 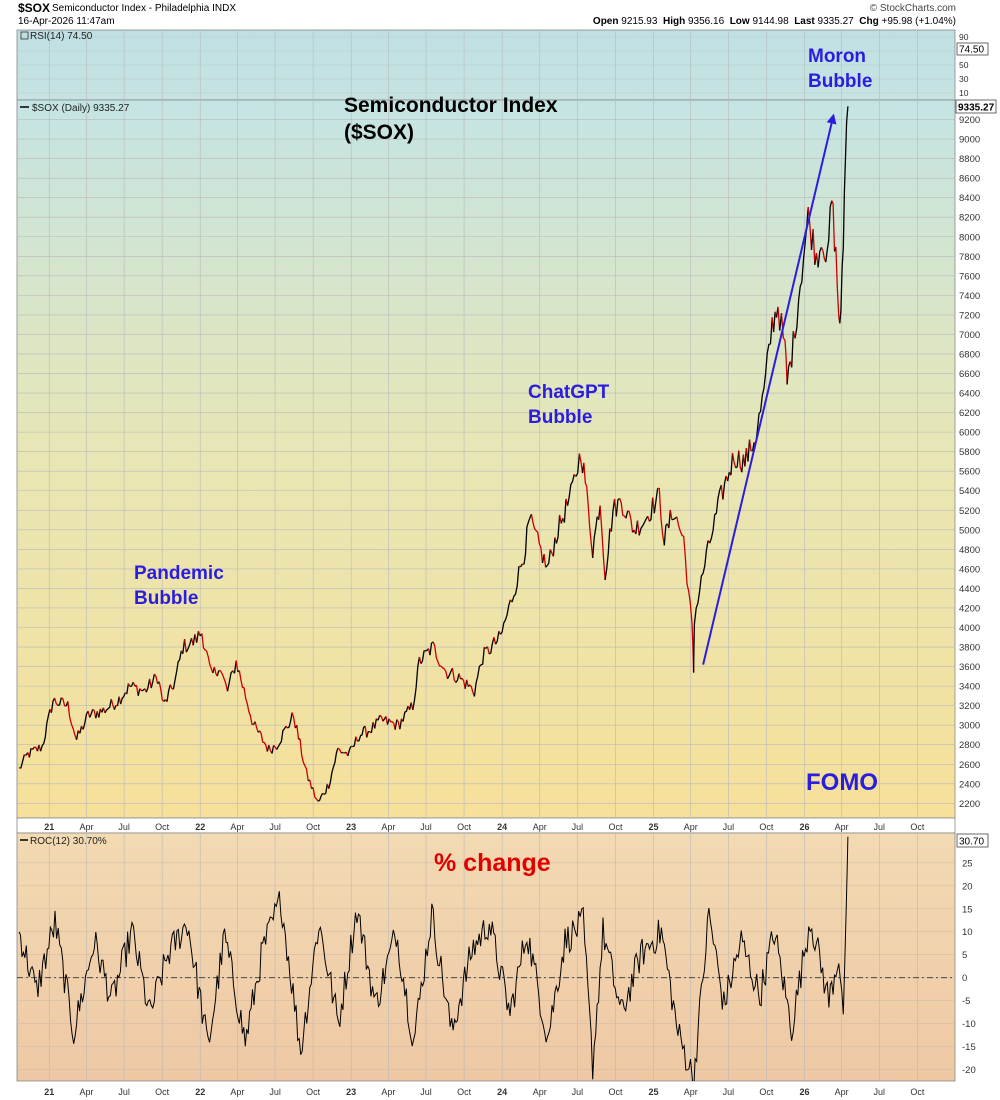 What do you see at coordinates (653, 827) in the screenshot?
I see `x-tick-label: 25` at bounding box center [653, 827].